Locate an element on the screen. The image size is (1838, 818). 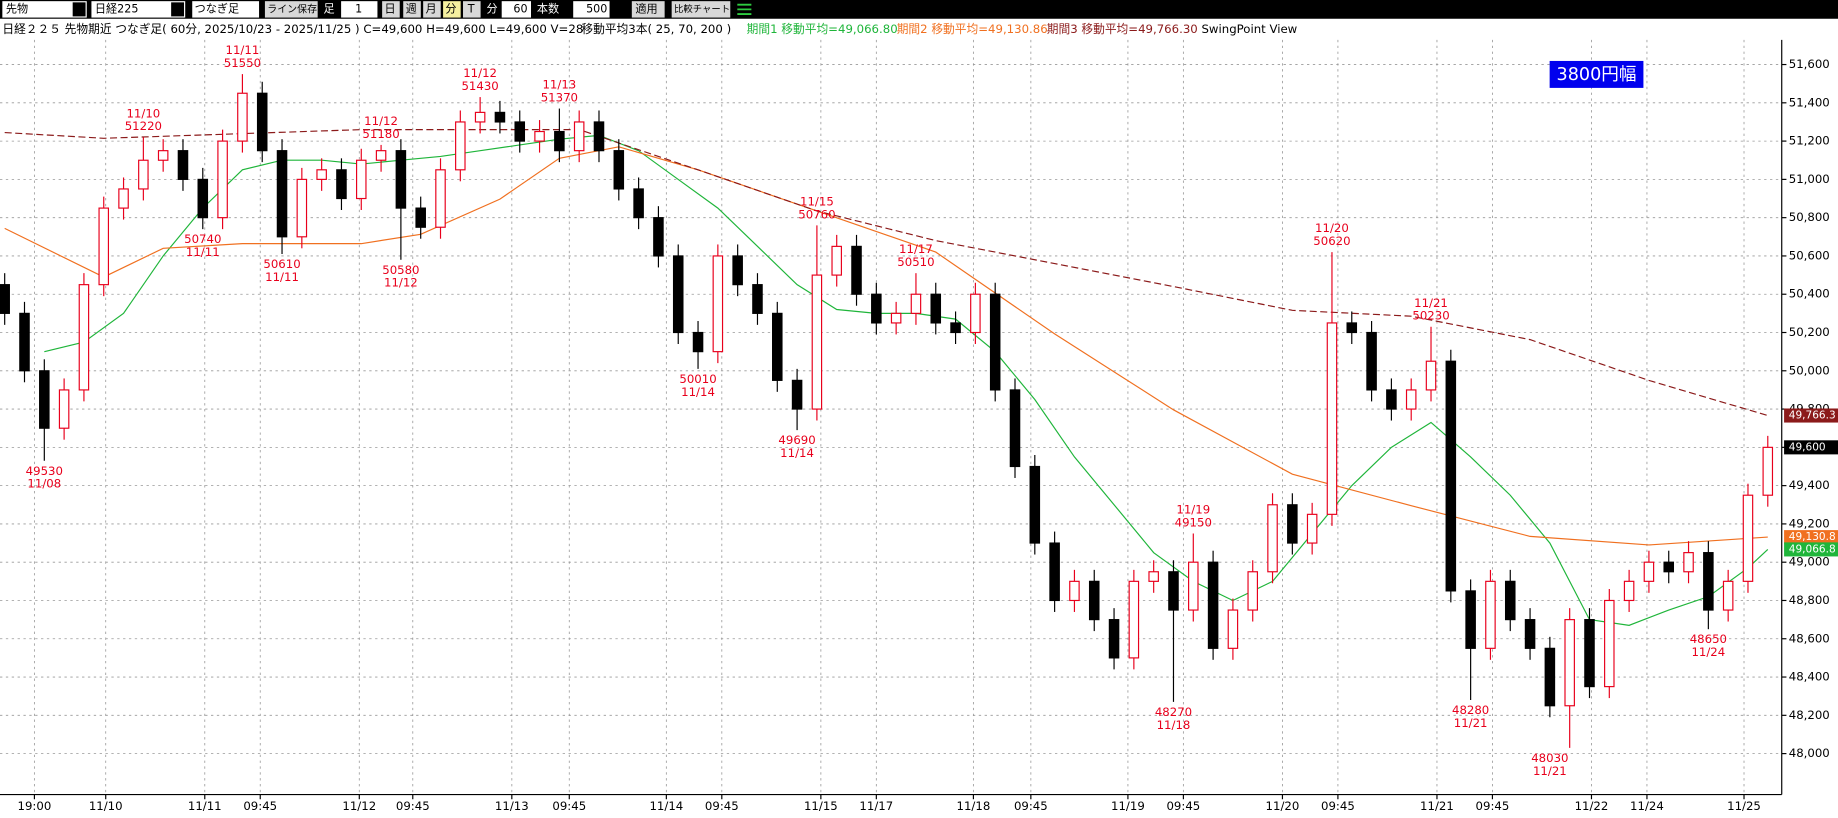
x-tick-label: 11/11 is located at coordinates (205, 806).